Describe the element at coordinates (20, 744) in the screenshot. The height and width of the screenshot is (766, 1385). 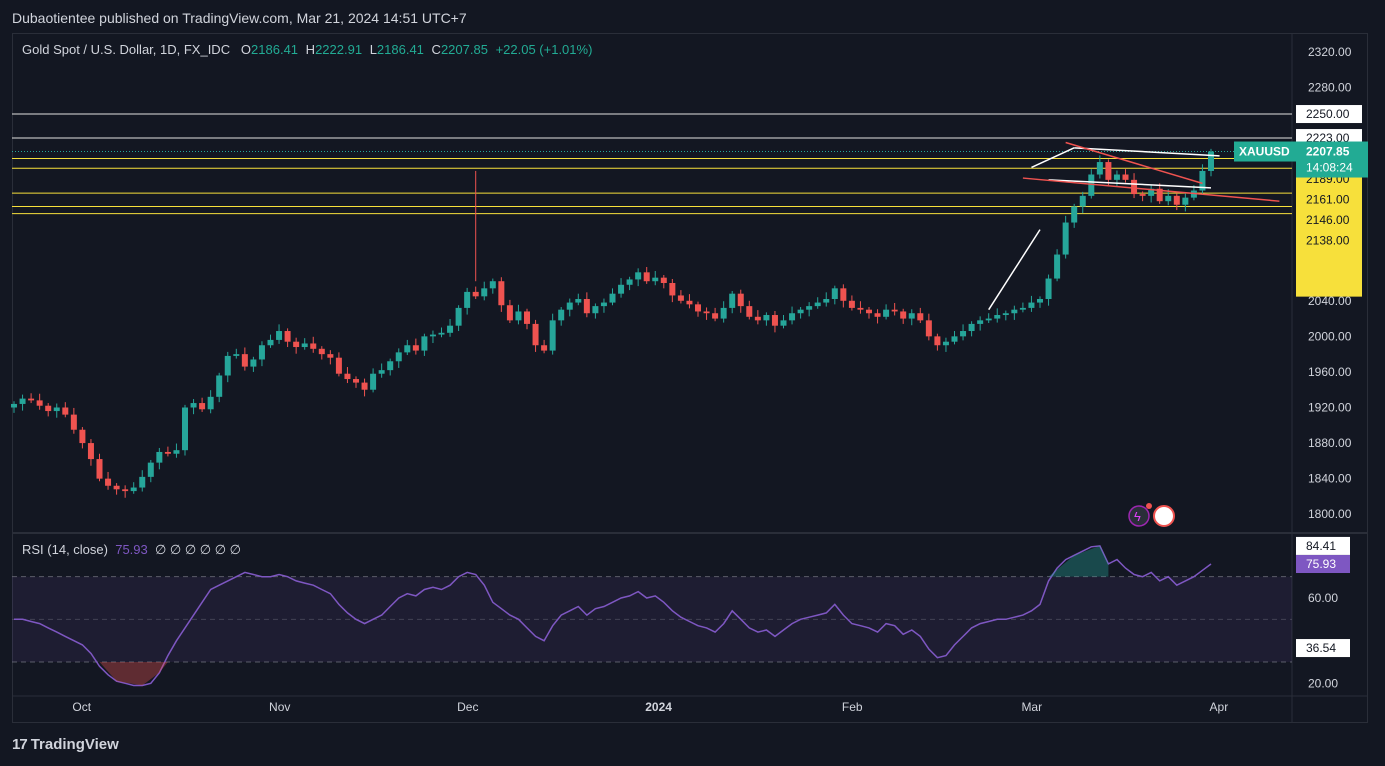
I see `tv-logo-icon: 17` at that location.